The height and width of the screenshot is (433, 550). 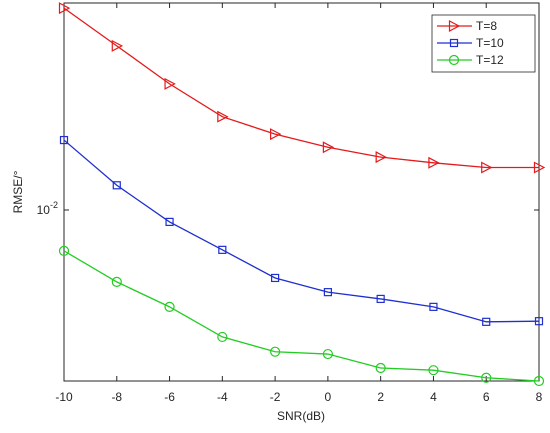 I want to click on x-tick-label: -4, so click(x=222, y=397).